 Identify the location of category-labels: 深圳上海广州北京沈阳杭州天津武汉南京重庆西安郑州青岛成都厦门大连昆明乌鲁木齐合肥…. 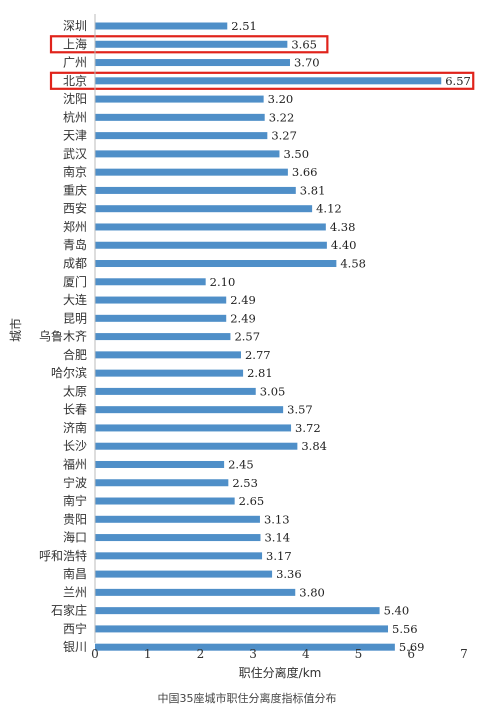
(63, 336).